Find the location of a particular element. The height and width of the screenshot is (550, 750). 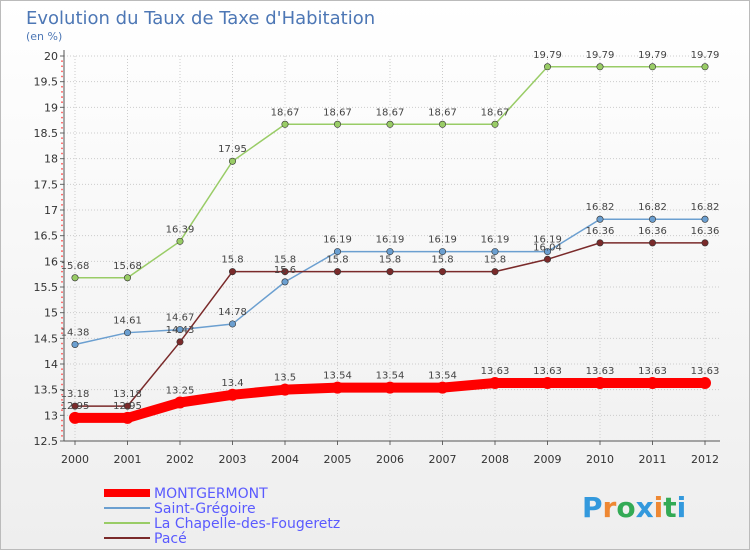

y-tick-label: 14 is located at coordinates (51, 364).